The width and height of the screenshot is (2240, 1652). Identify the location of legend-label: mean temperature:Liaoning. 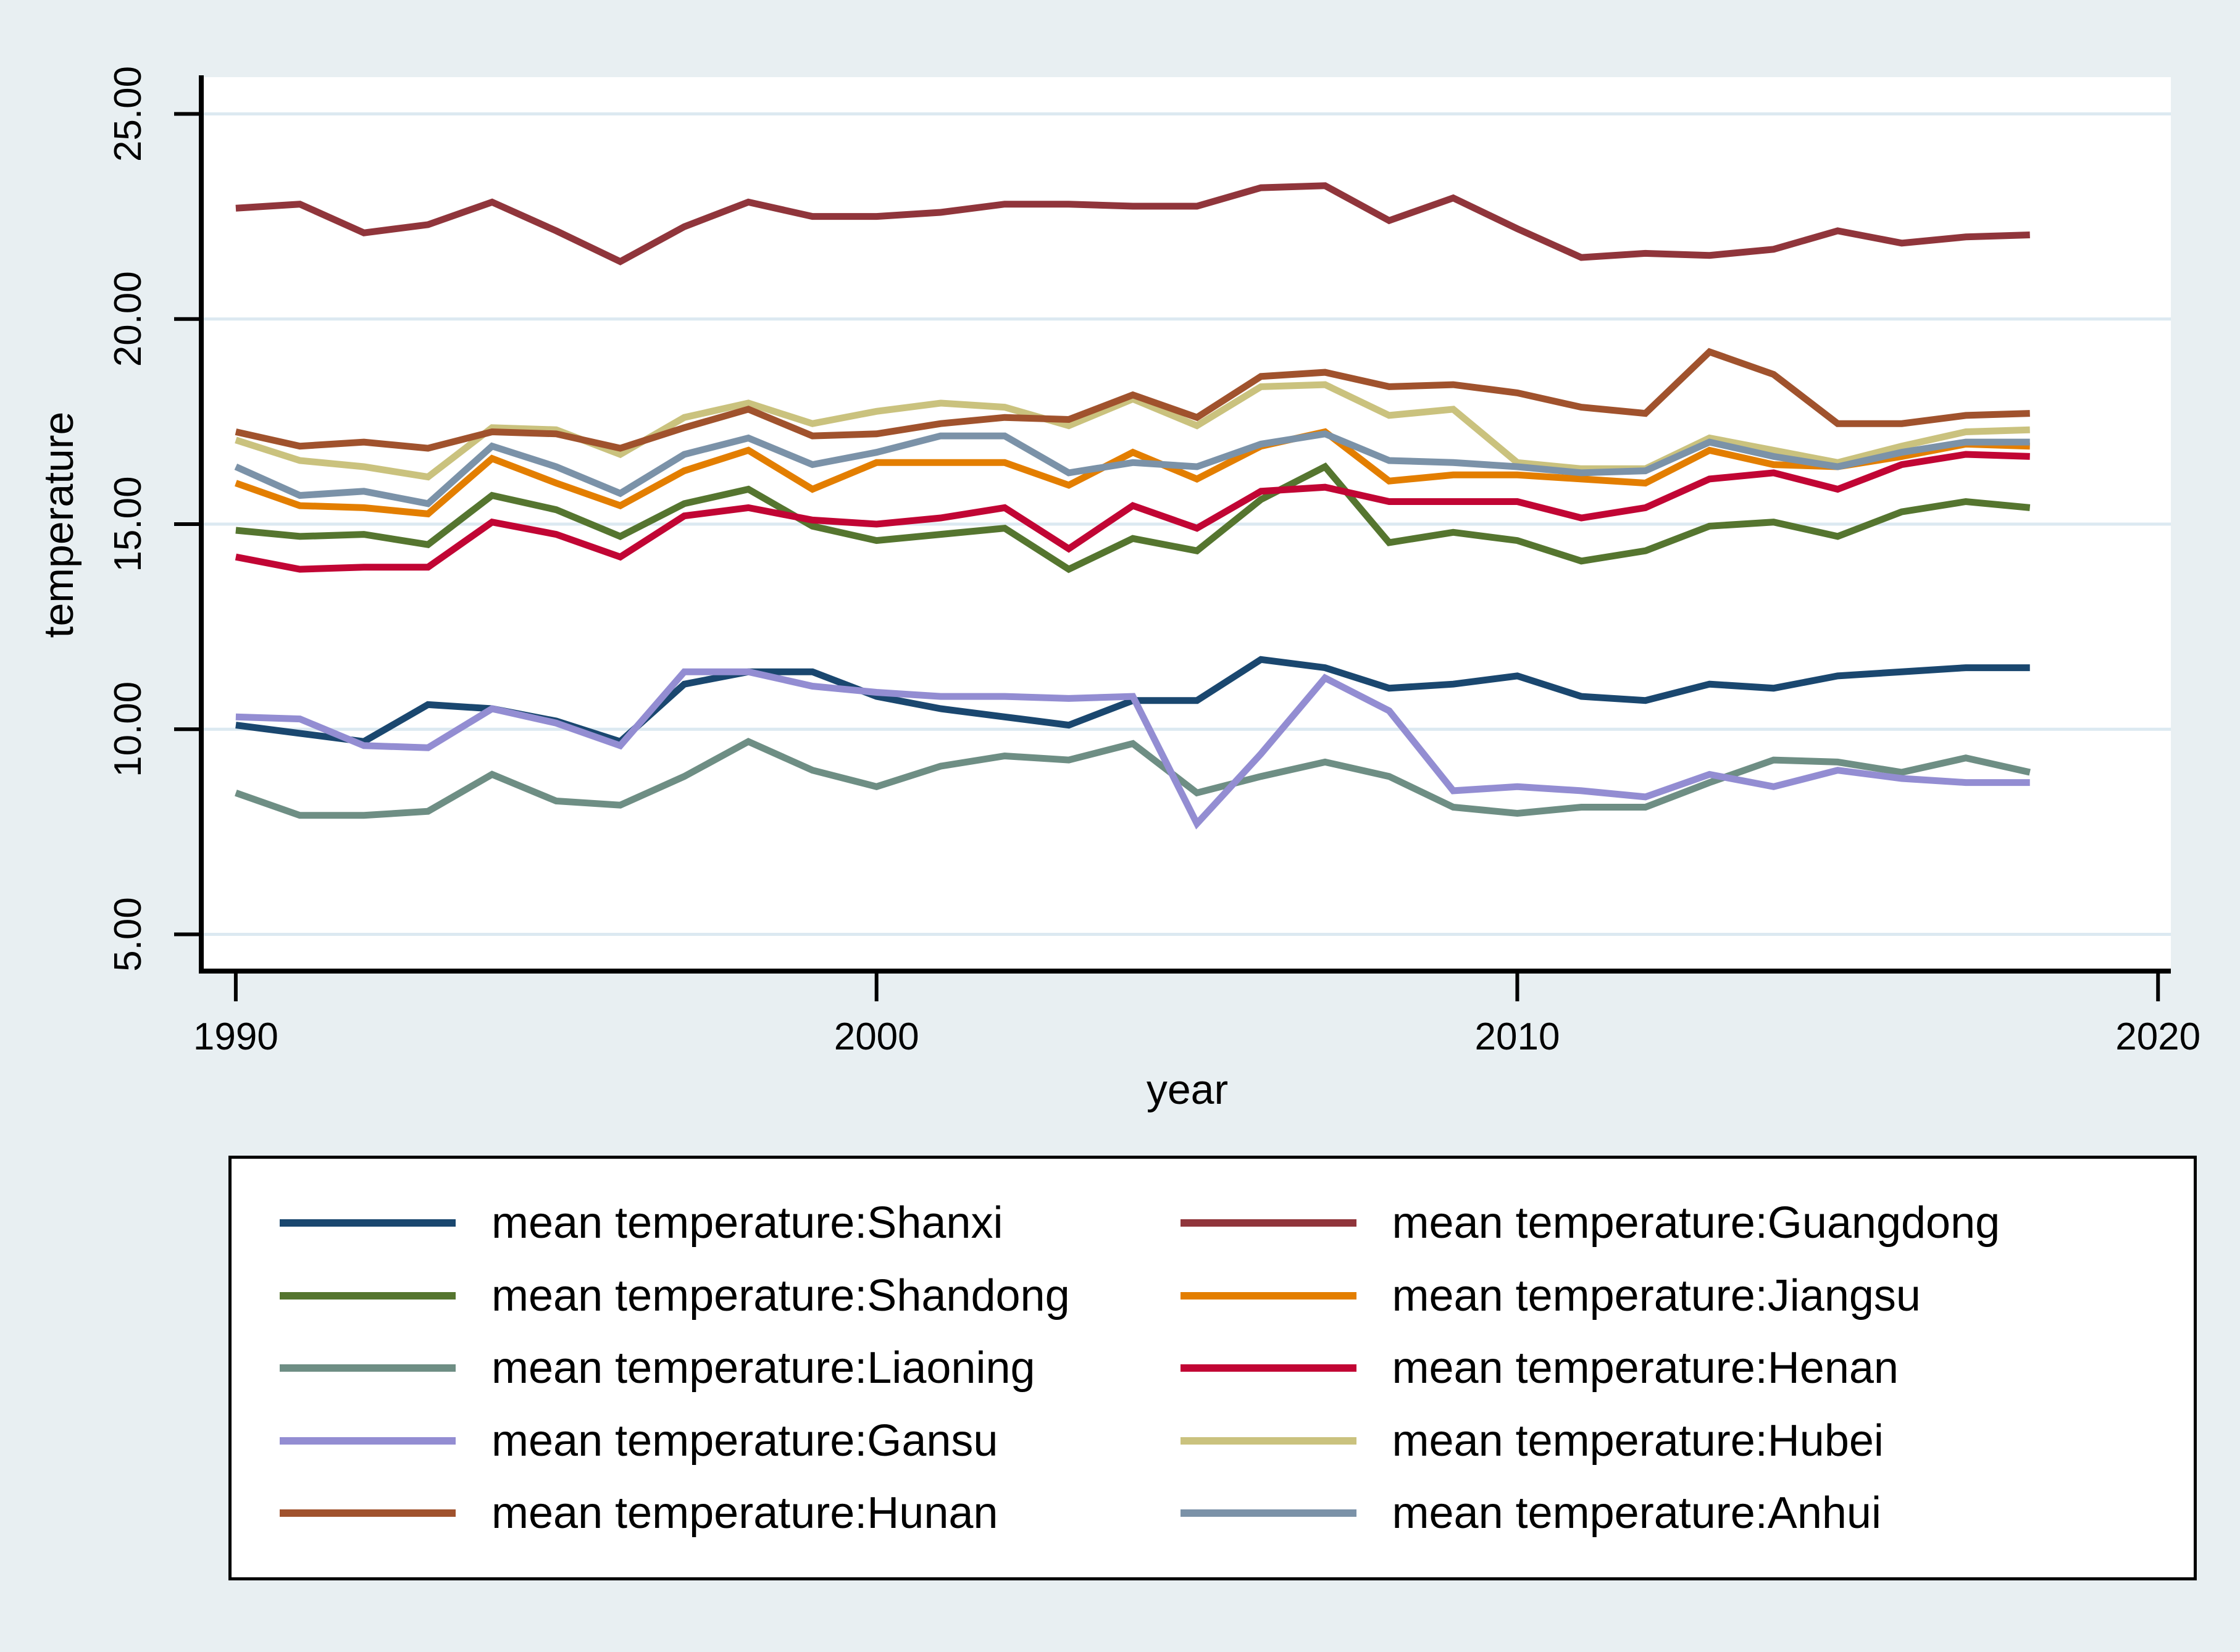
(763, 1368).